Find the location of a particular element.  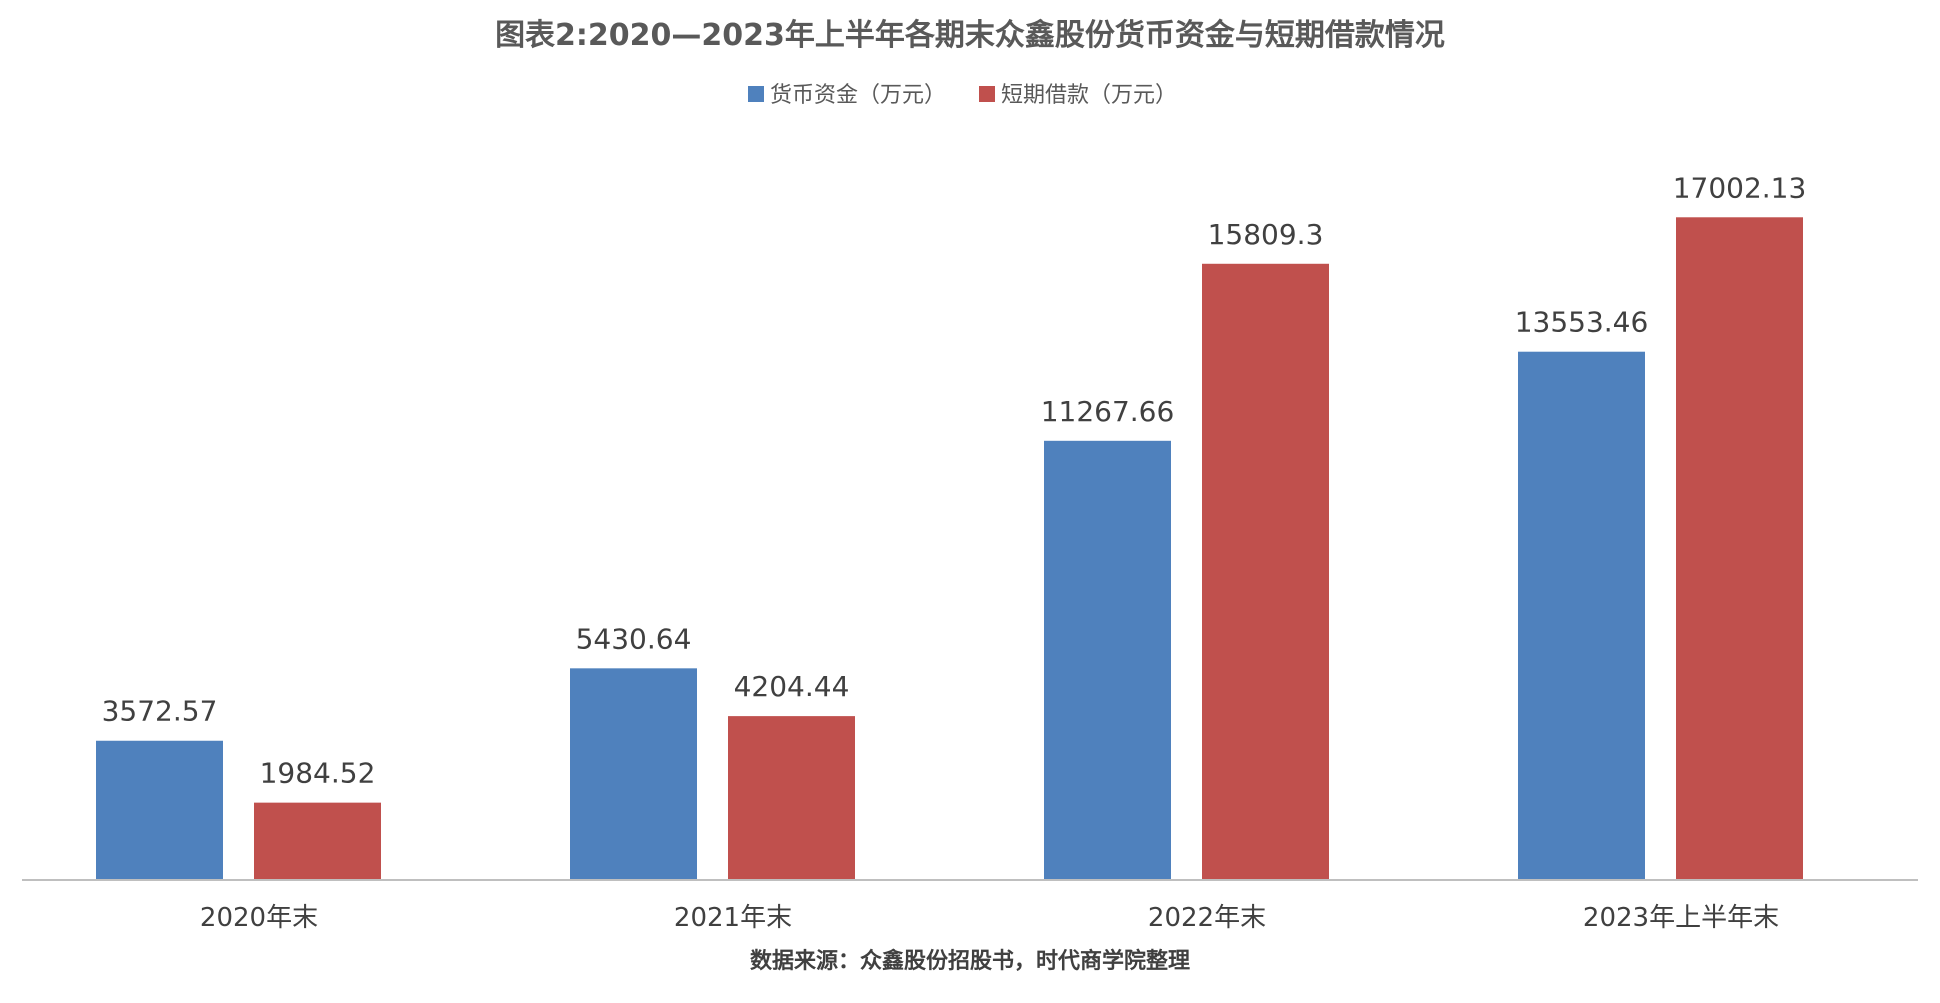

legend-label-2: 短期借款（万元） is located at coordinates (1089, 95).